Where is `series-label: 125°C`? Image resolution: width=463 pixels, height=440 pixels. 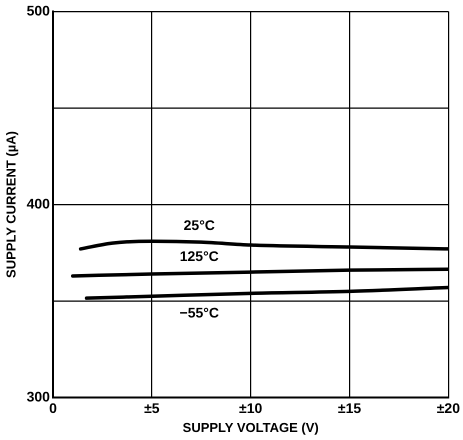 series-label: 125°C is located at coordinates (199, 256).